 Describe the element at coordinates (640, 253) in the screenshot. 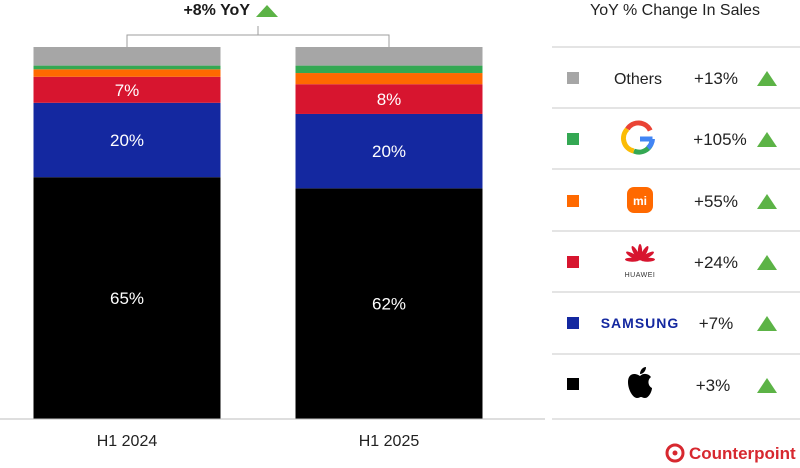

I see `huawei-logo-icon` at that location.